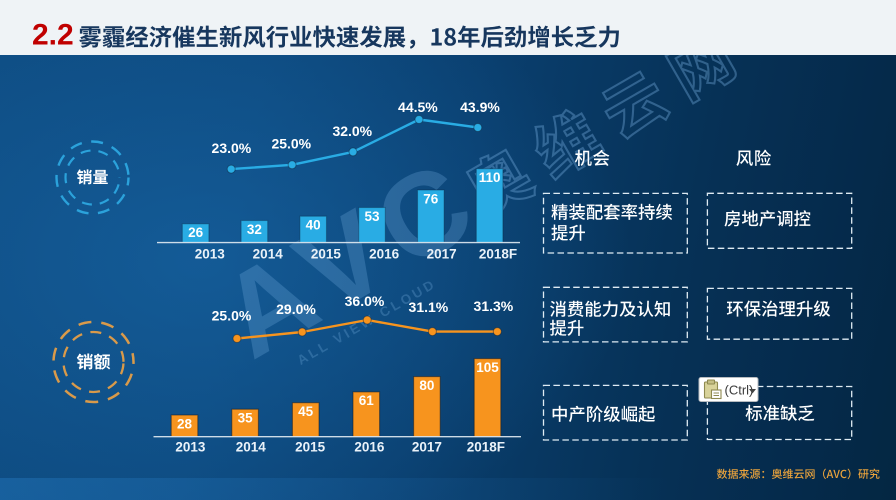 This screenshot has width=896, height=500. What do you see at coordinates (352, 131) in the screenshot?
I see `svg-text: 32.0%` at bounding box center [352, 131].